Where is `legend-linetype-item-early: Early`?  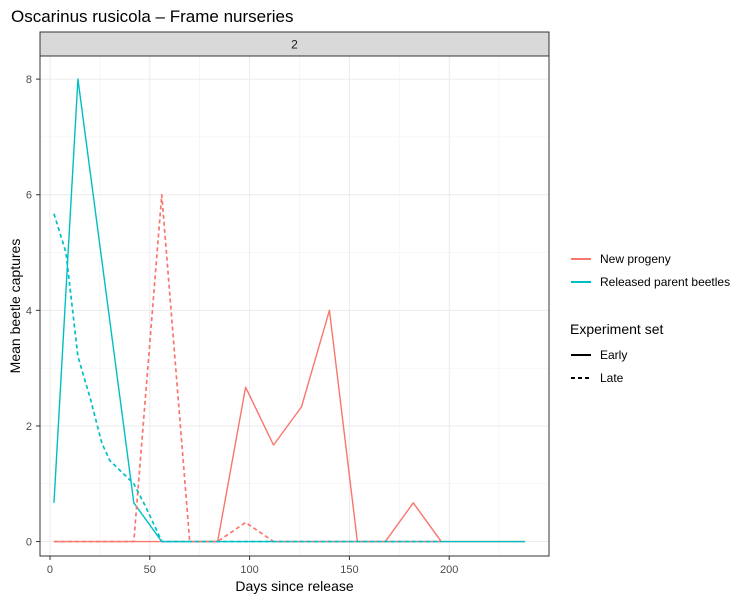 legend-linetype-item-early: Early is located at coordinates (599, 355).